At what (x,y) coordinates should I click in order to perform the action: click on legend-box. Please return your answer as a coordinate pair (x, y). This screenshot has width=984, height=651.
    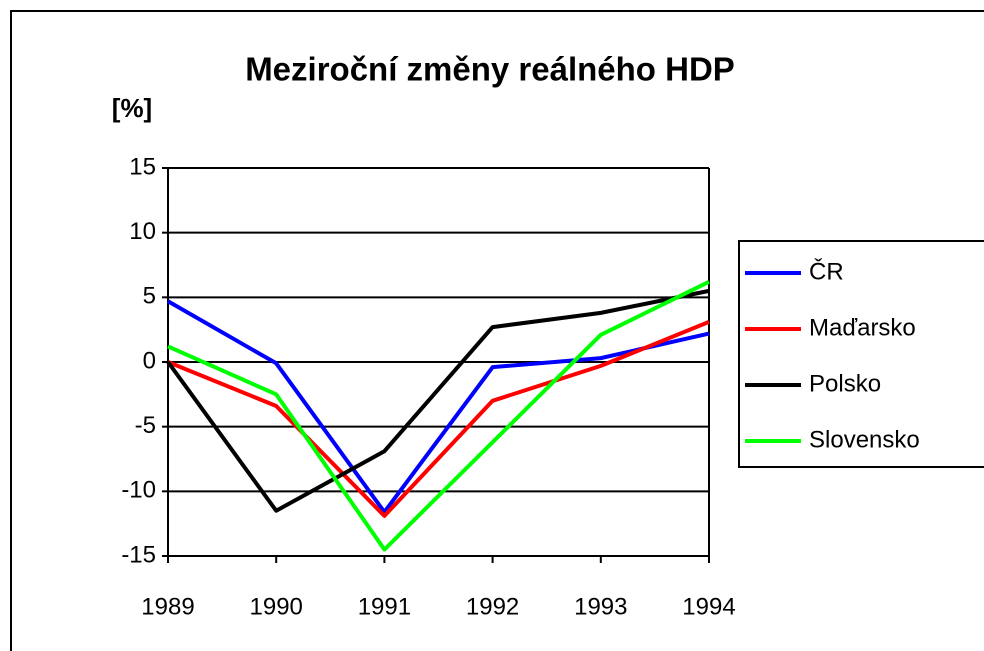
    Looking at the image, I should click on (861, 354).